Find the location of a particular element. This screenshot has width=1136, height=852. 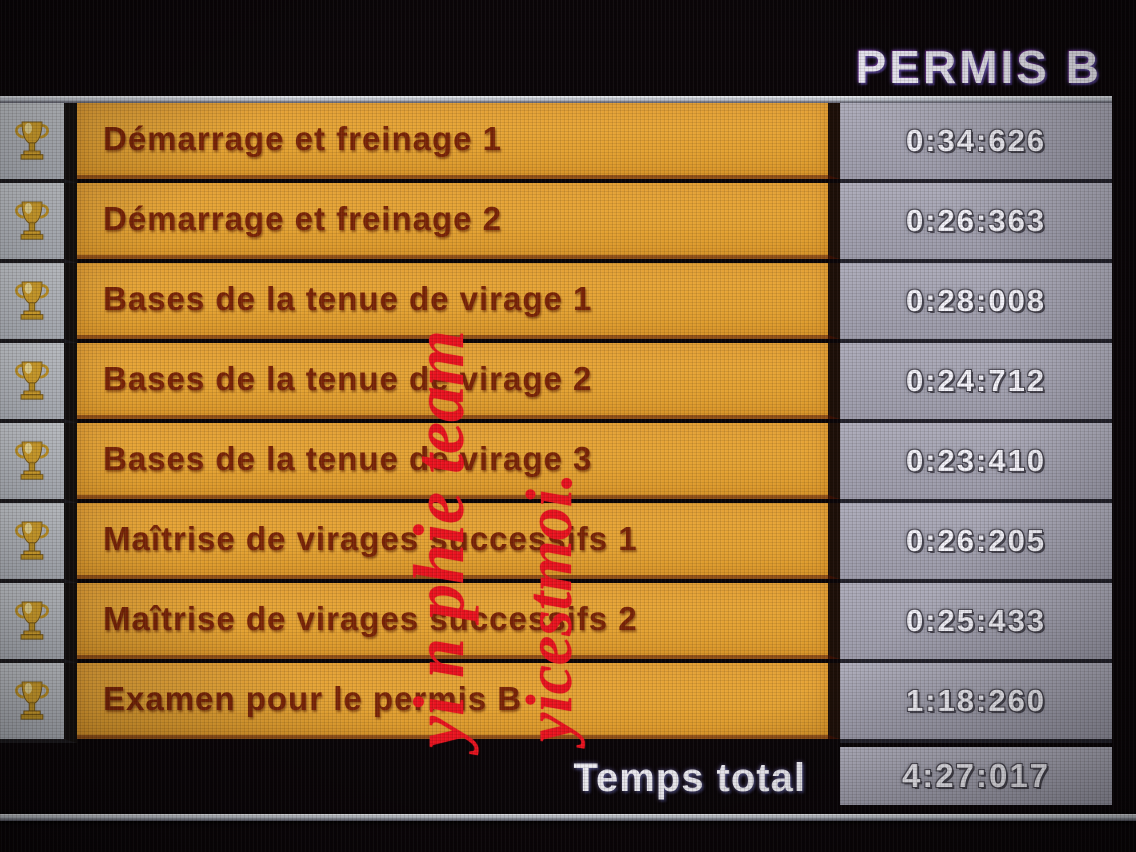

lesson-label-cell: Bases de la tenue de virage 1 is located at coordinates (458, 301).